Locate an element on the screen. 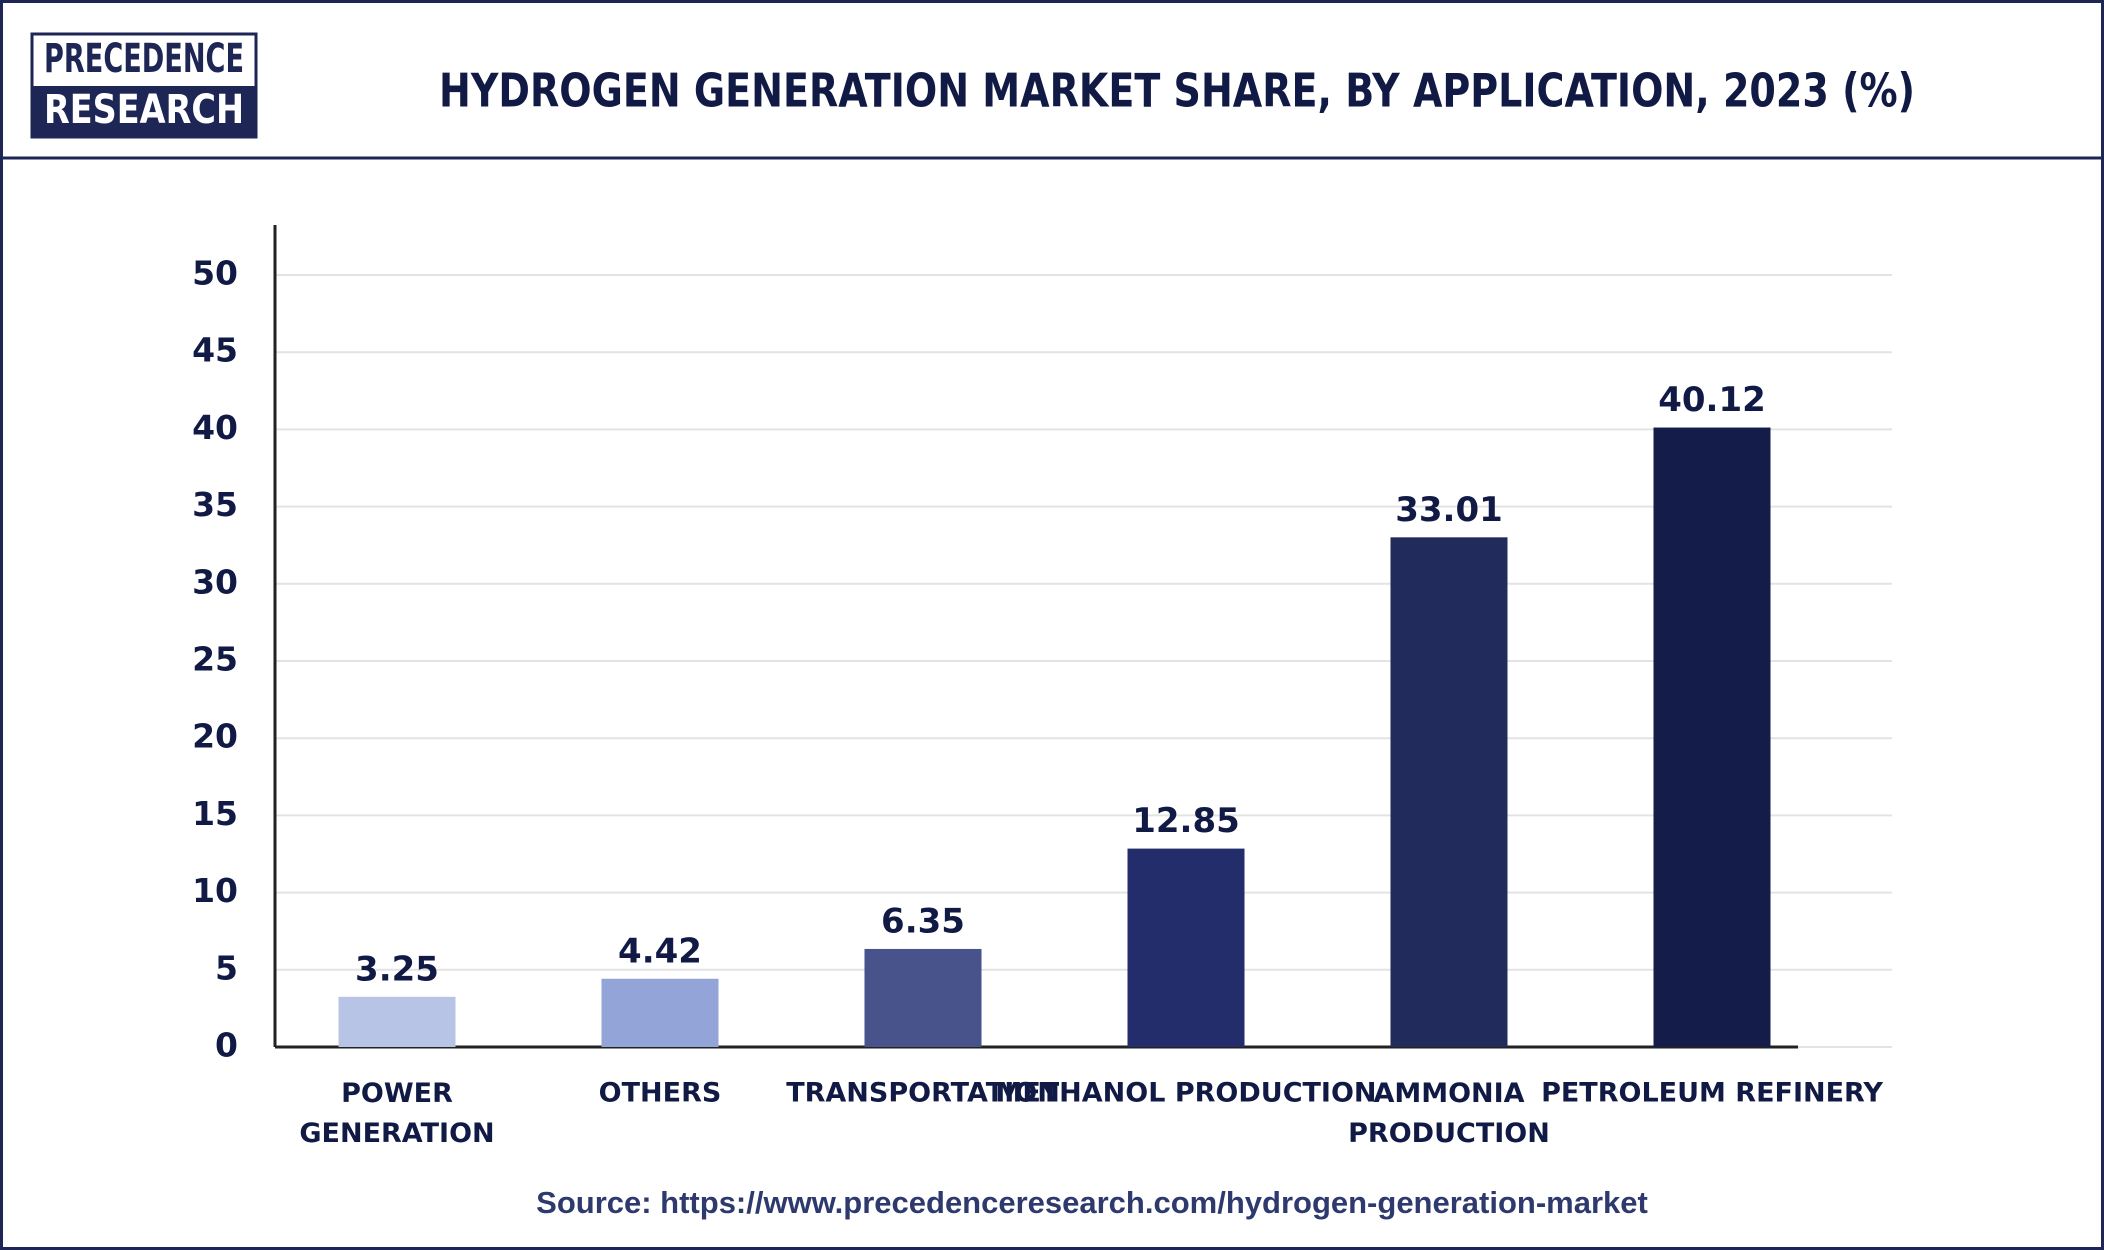  x-tick-label: OTHERS is located at coordinates (660, 1093).